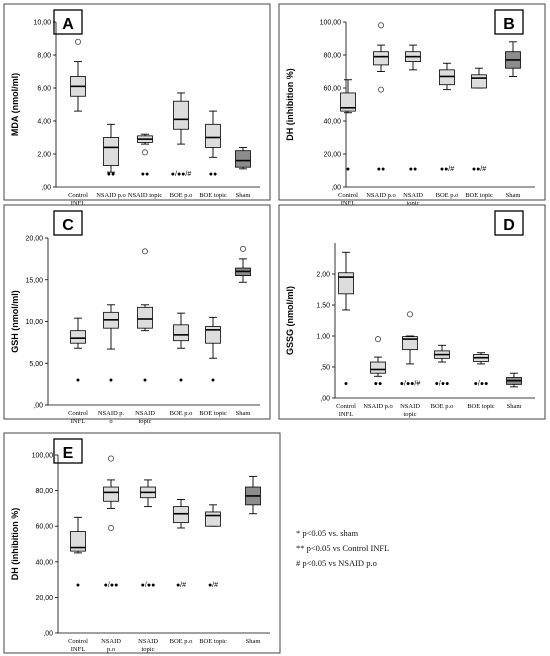 The height and width of the screenshot is (656, 550). I want to click on y-tick-label: 8,00, so click(44, 56).